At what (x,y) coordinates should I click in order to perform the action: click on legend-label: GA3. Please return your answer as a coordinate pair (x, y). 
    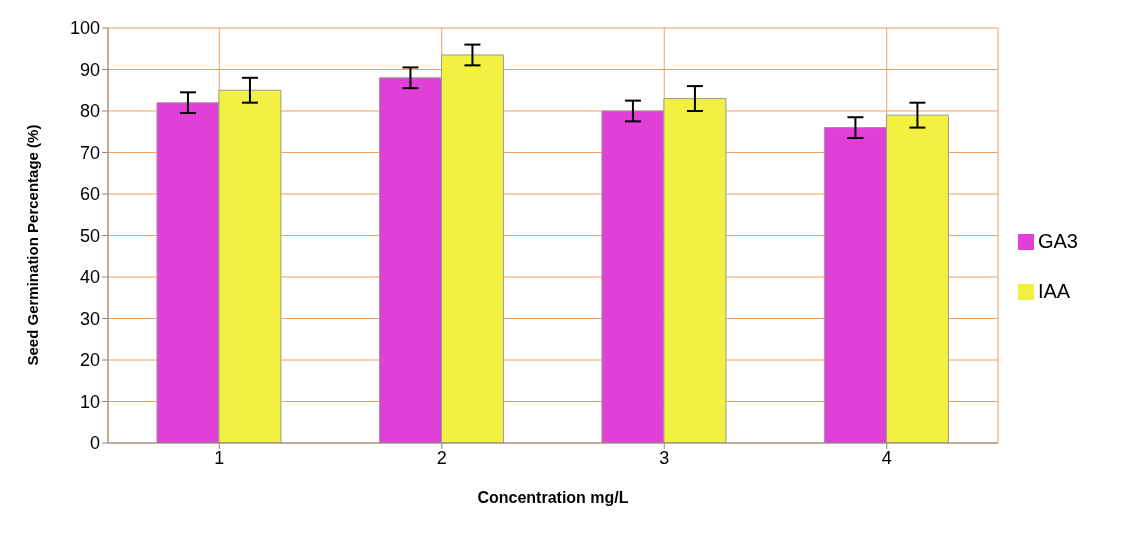
    Looking at the image, I should click on (1057, 240).